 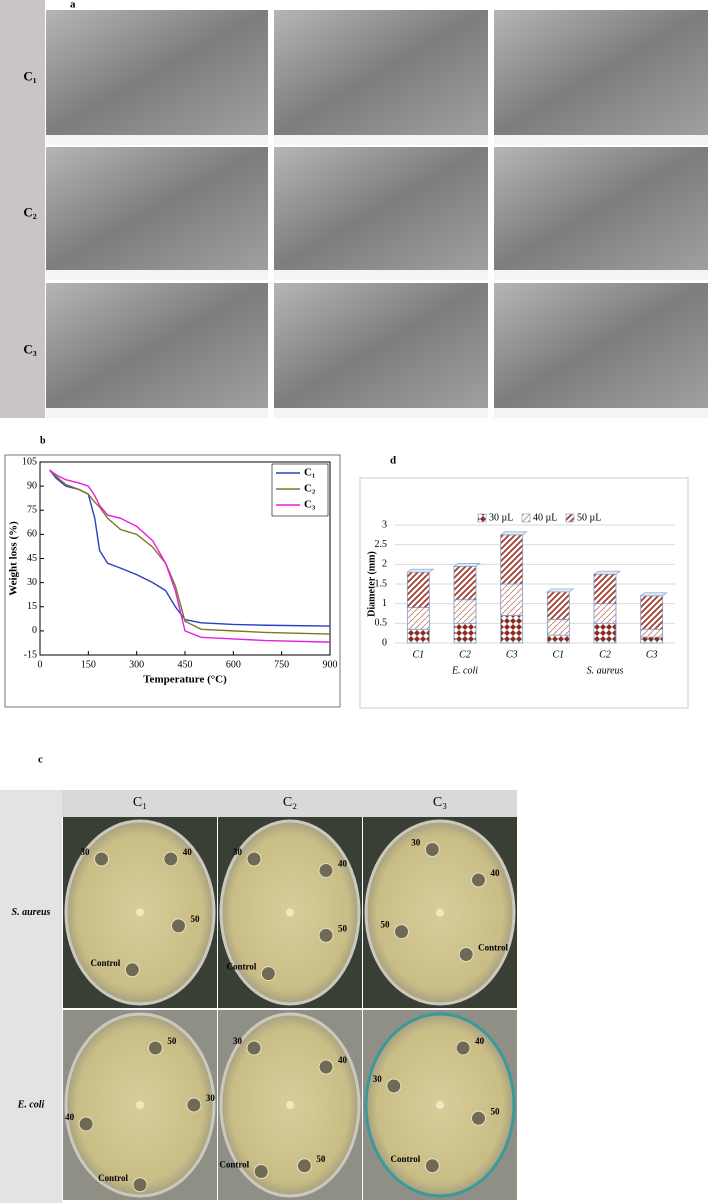 What do you see at coordinates (29, 211) in the screenshot?
I see `row-label: C₂` at bounding box center [29, 211].